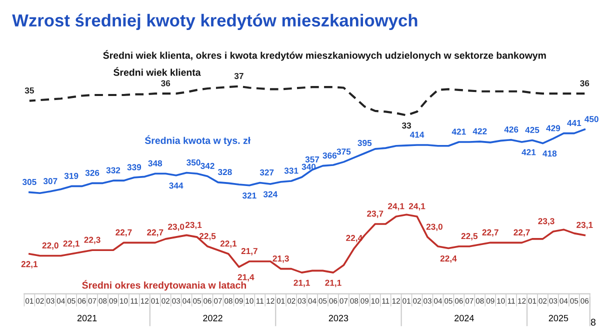  Describe the element at coordinates (92, 173) in the screenshot. I see `data-label: 326` at that location.